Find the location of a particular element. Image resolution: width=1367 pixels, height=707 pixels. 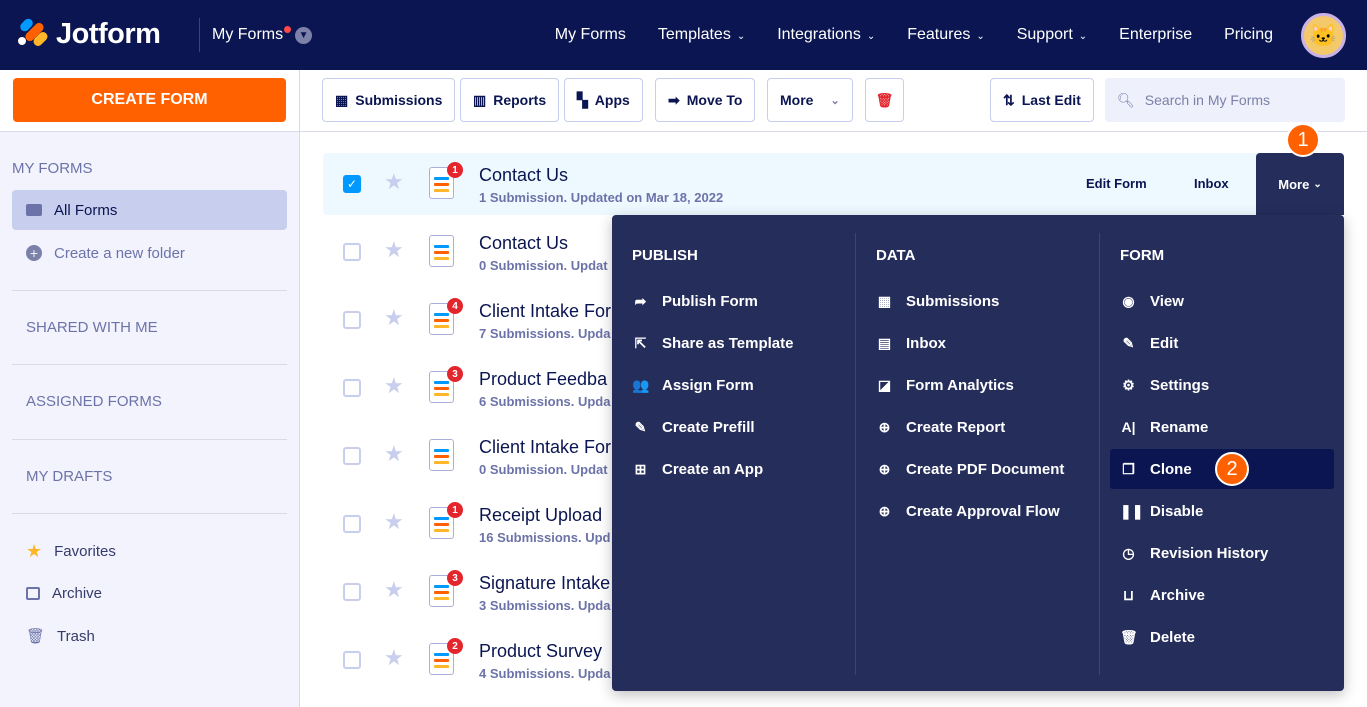

menu-item-assign-form: 👥 Assign Form is located at coordinates (734, 385).